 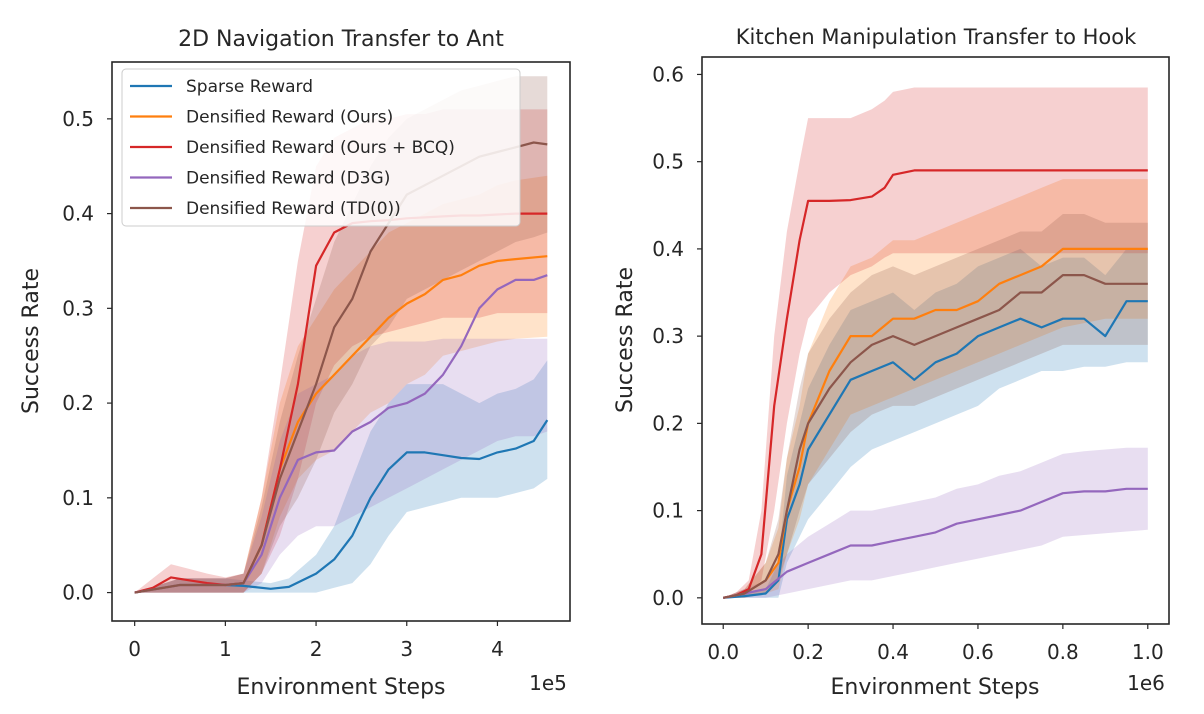 I want to click on line-densified-reward-d3g, so click(x=935, y=543).